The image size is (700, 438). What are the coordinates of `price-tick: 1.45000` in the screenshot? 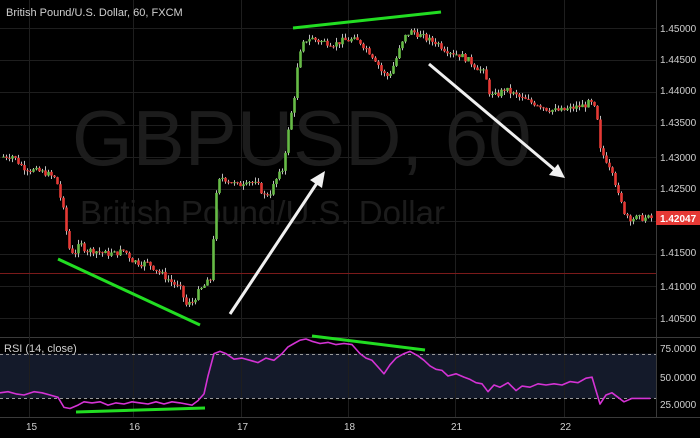 It's located at (678, 29).